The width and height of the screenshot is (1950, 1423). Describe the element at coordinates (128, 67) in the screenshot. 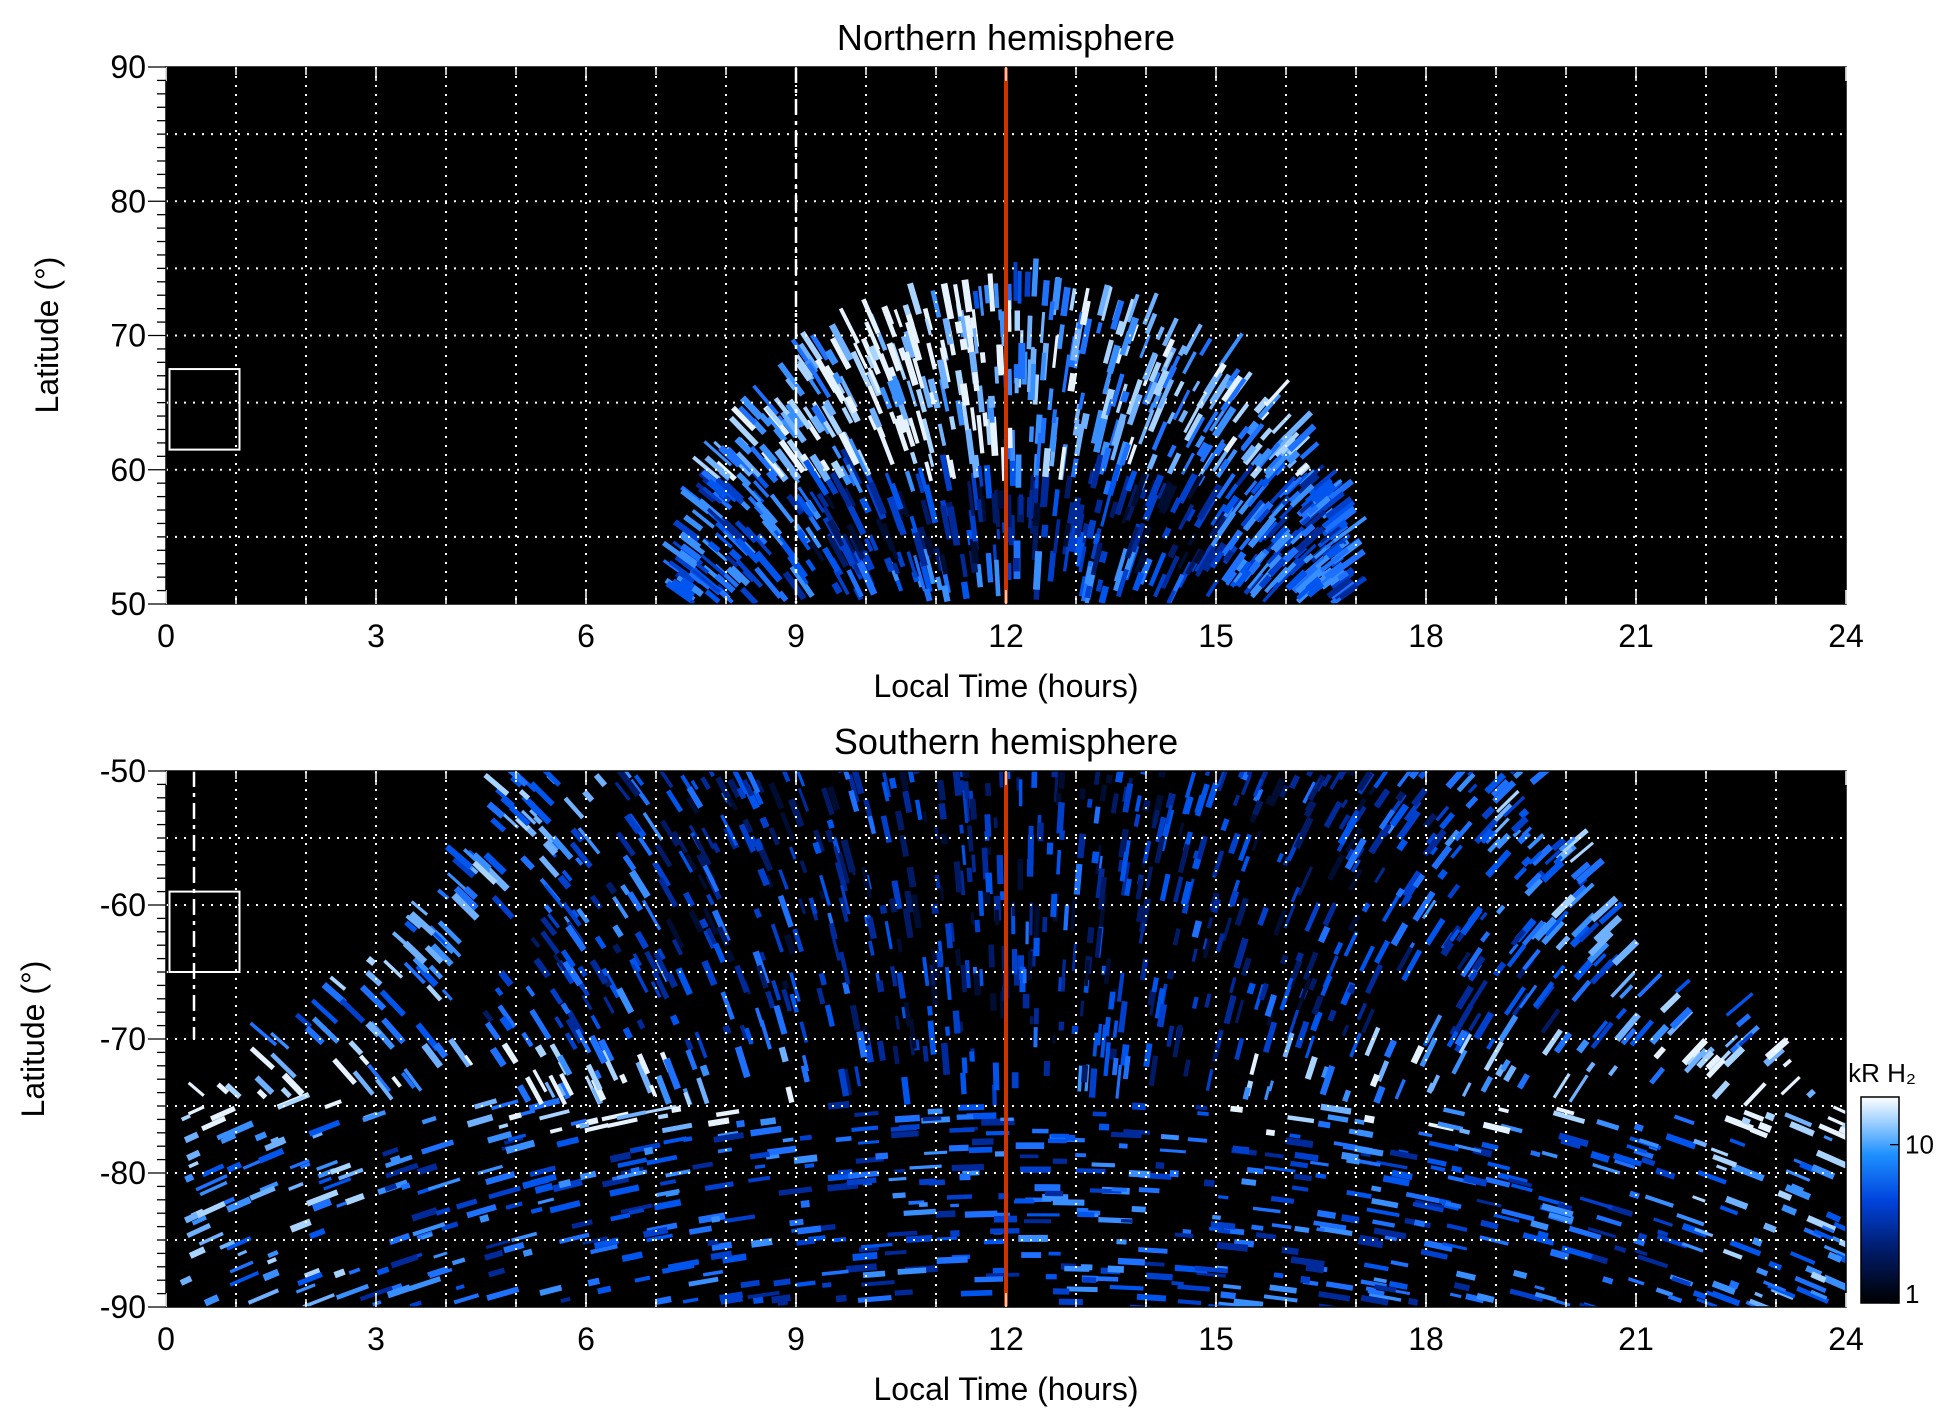

I see `north-ytick-label: 90` at that location.